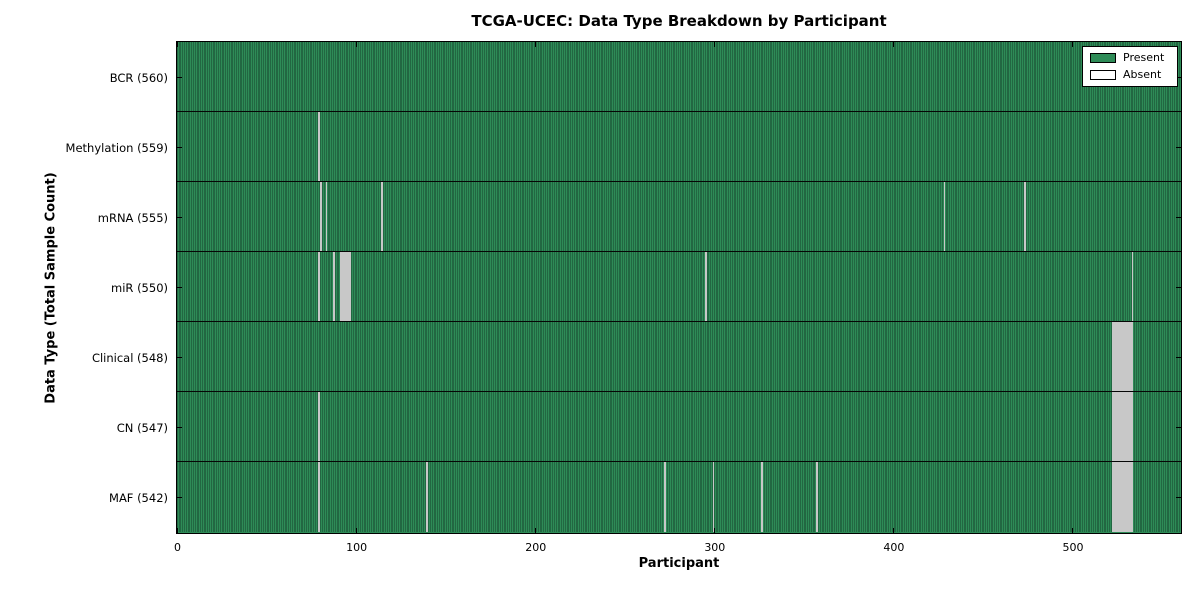  Describe the element at coordinates (129, 357) in the screenshot. I see `y-tick-label-clinical: Clinical (548)` at that location.